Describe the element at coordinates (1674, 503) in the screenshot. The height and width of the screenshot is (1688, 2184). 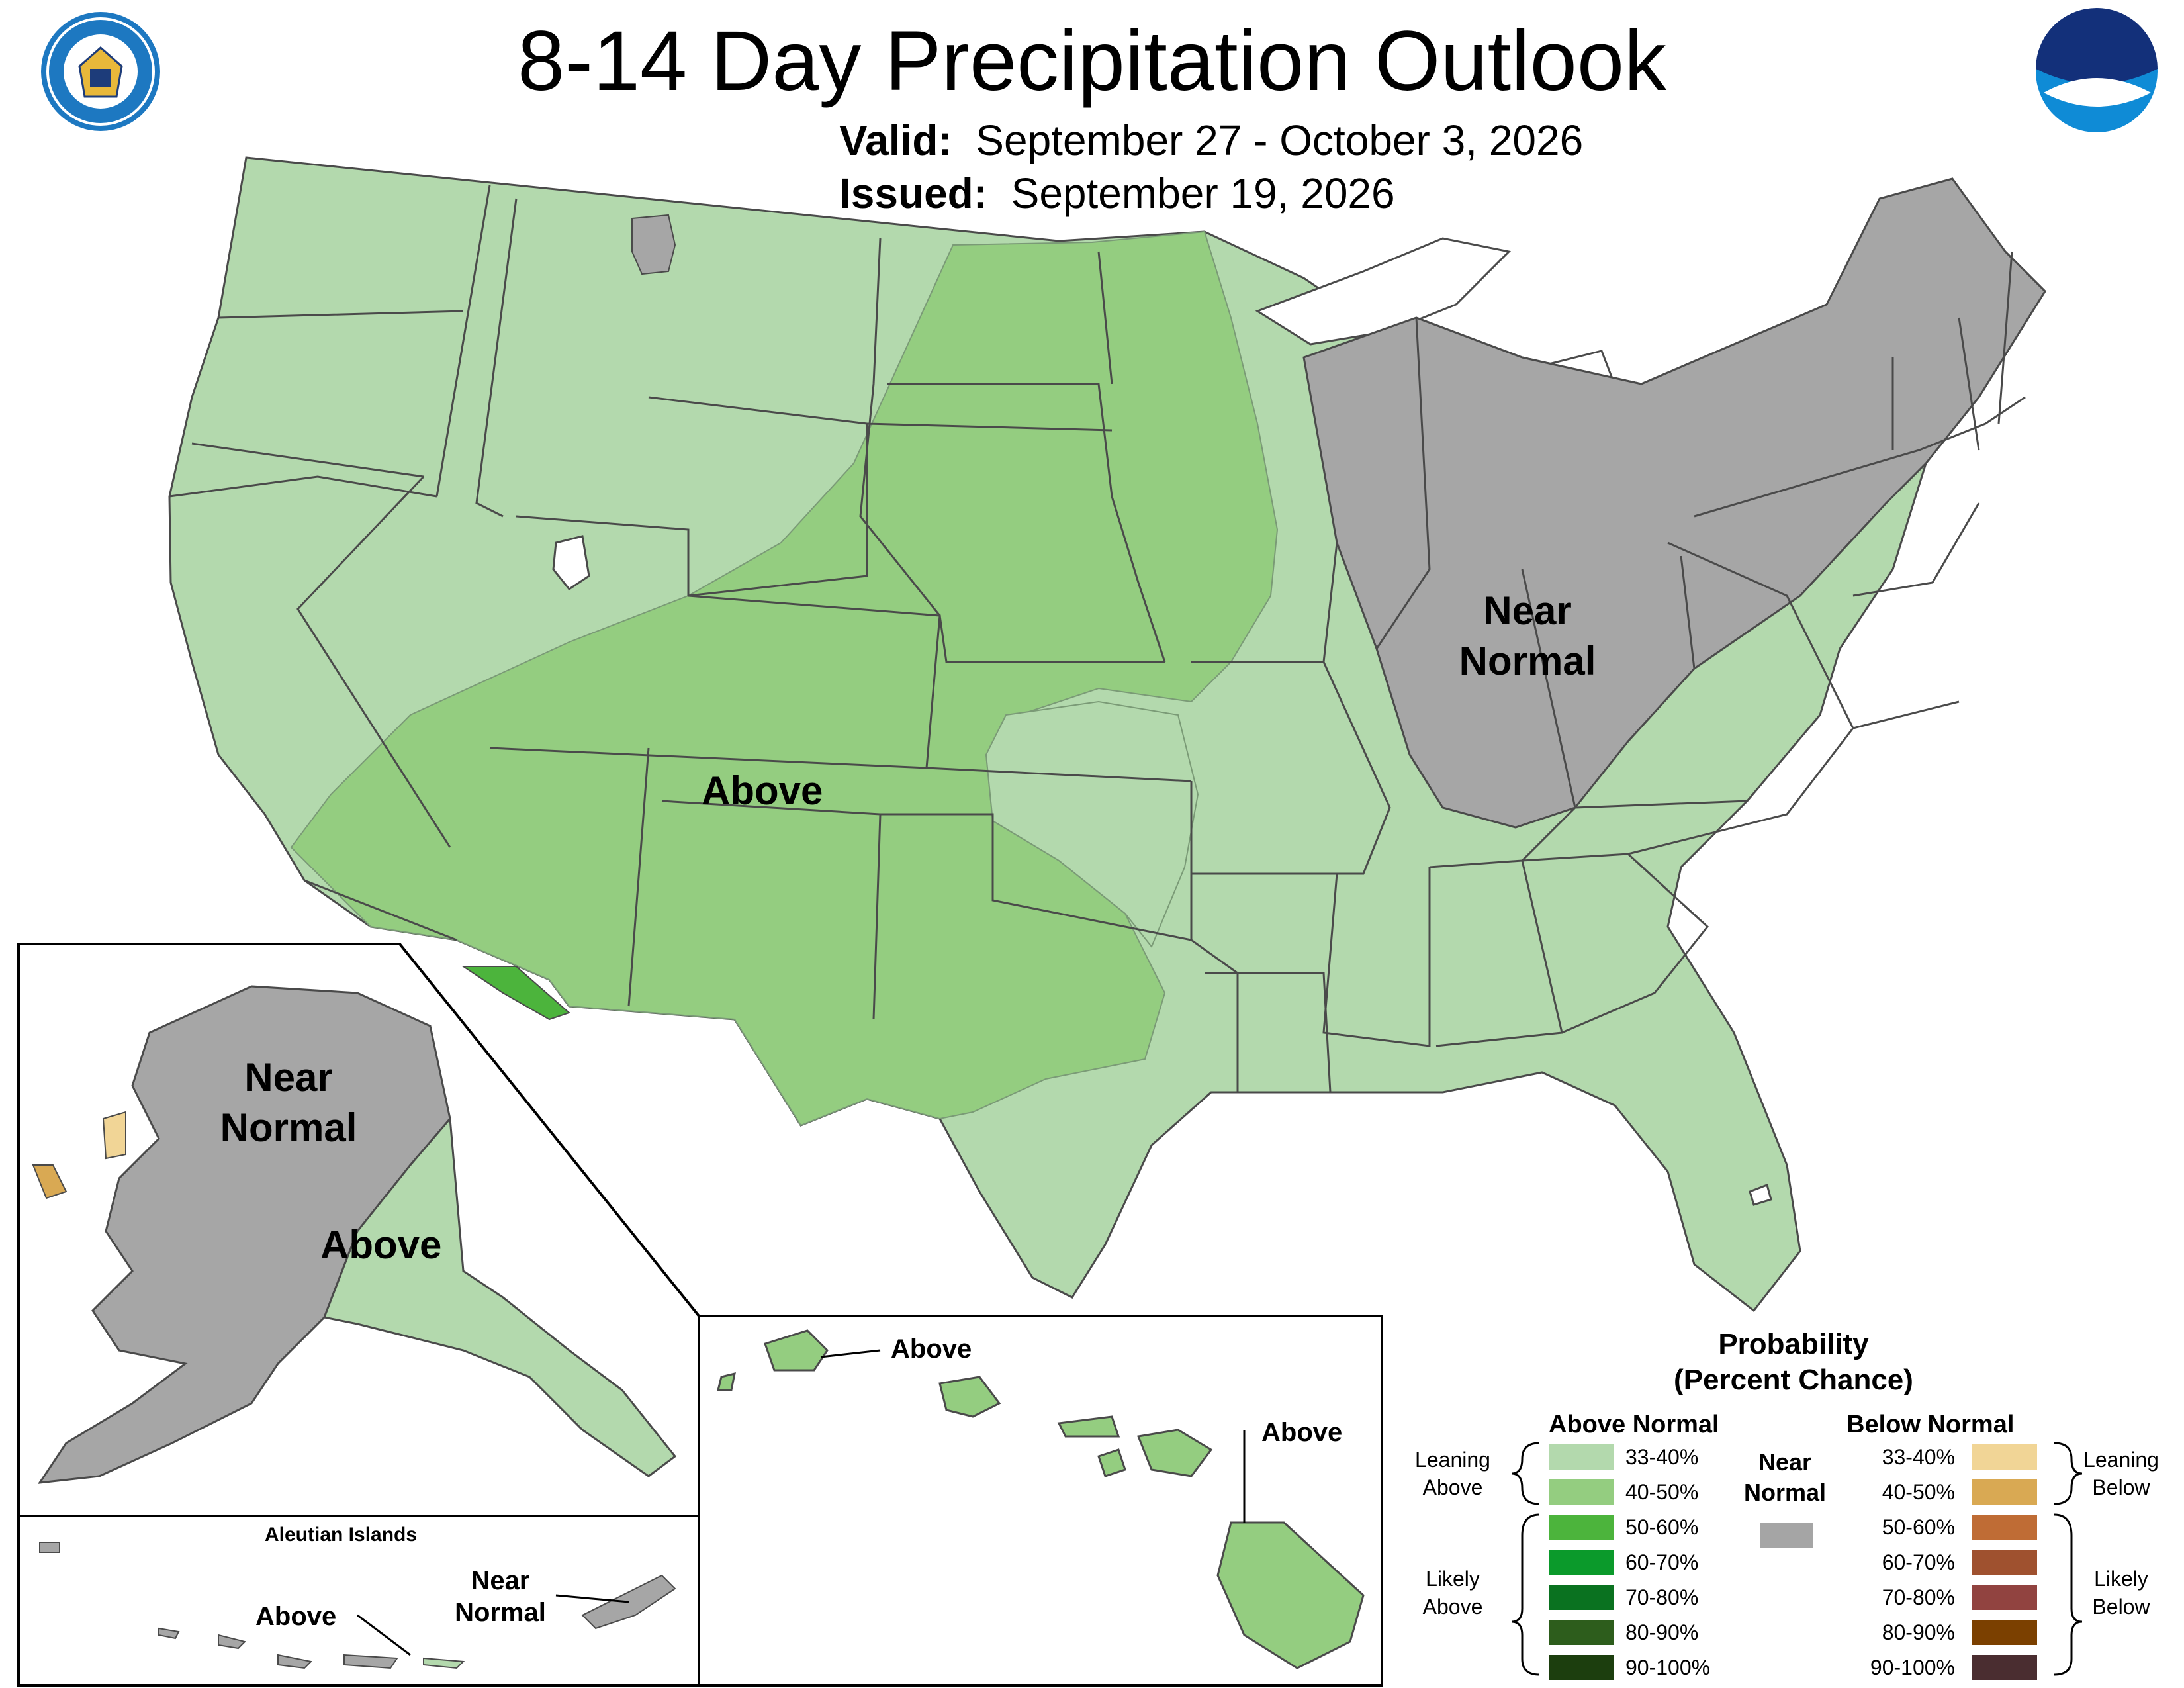
I see `conus-near-normal-area` at that location.